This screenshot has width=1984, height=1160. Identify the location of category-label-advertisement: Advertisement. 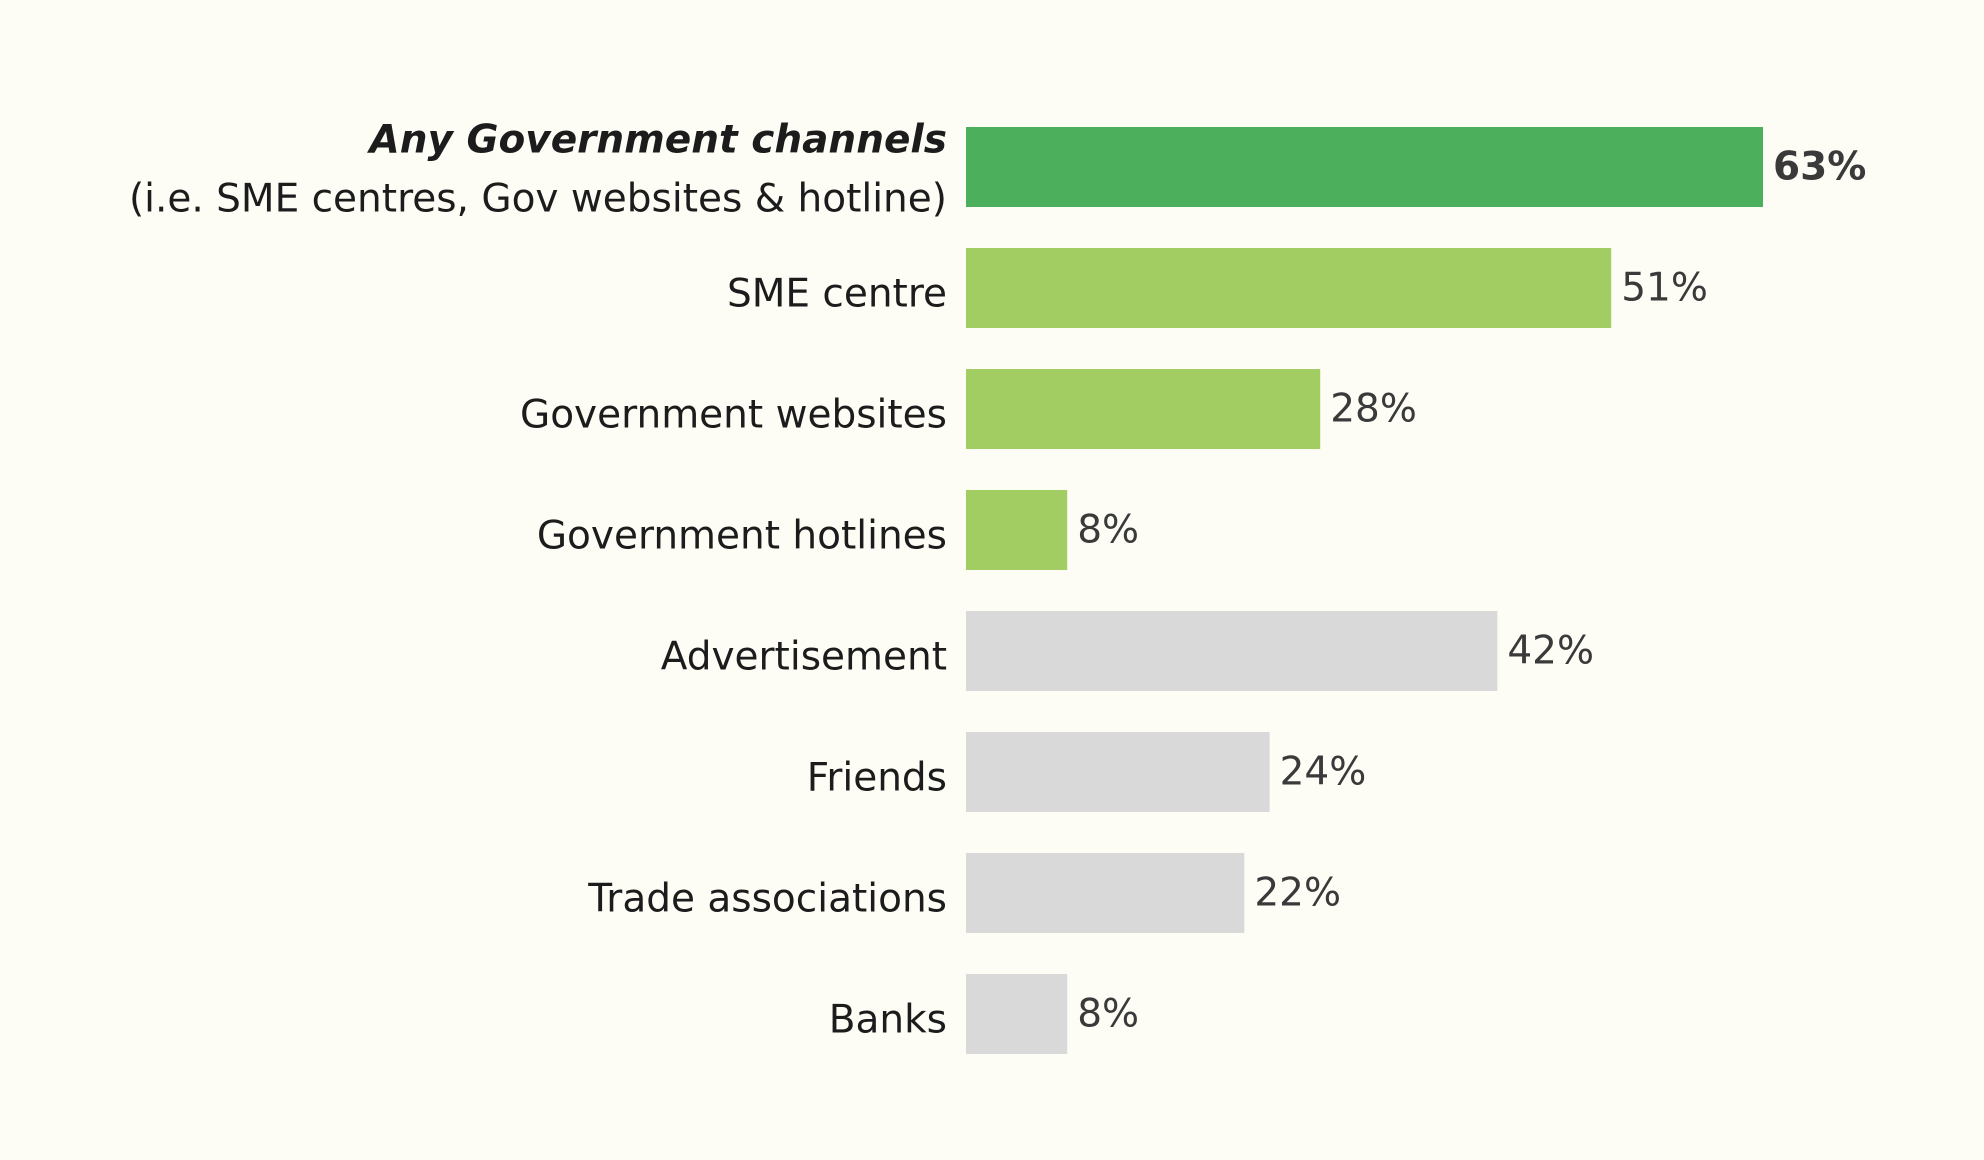
(804, 657).